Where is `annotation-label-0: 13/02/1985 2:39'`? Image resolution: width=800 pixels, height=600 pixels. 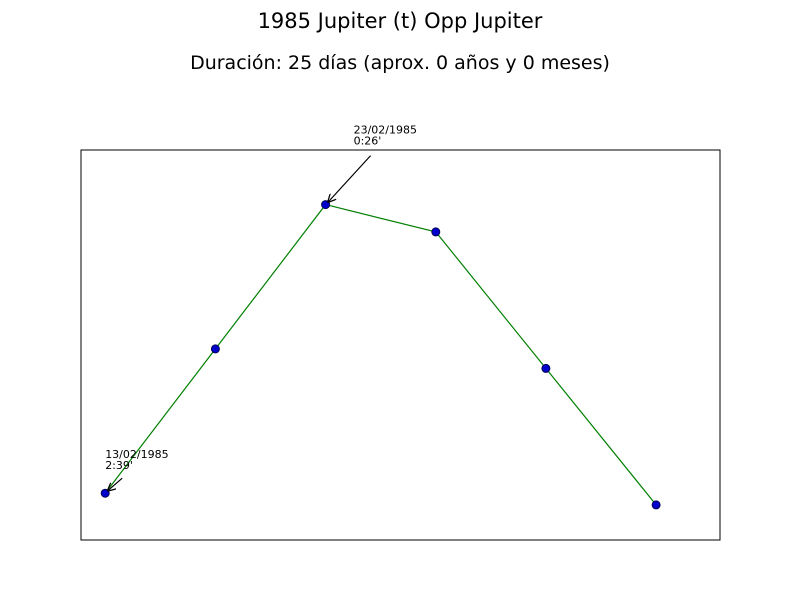 annotation-label-0: 13/02/1985 2:39' is located at coordinates (136, 460).